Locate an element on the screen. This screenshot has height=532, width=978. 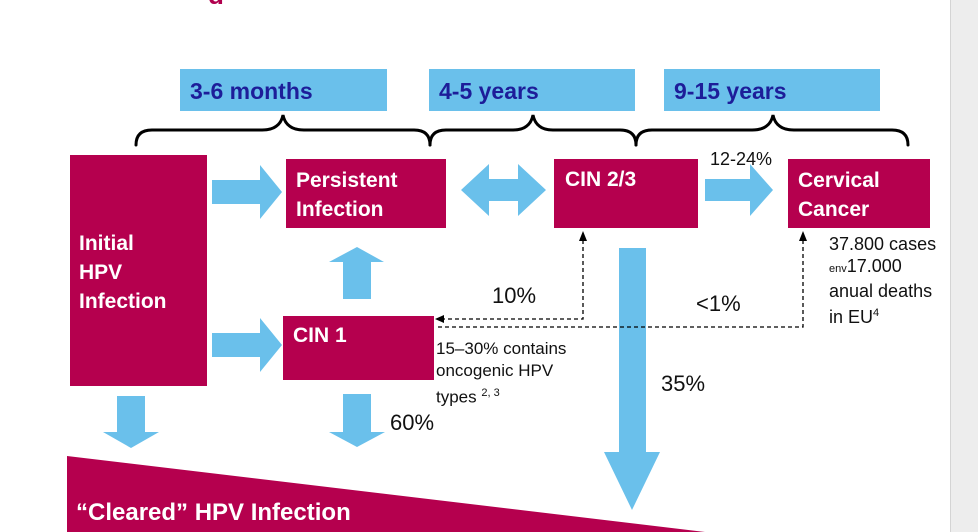
cin1-note-reference: 2, 3 is located at coordinates (490, 393).